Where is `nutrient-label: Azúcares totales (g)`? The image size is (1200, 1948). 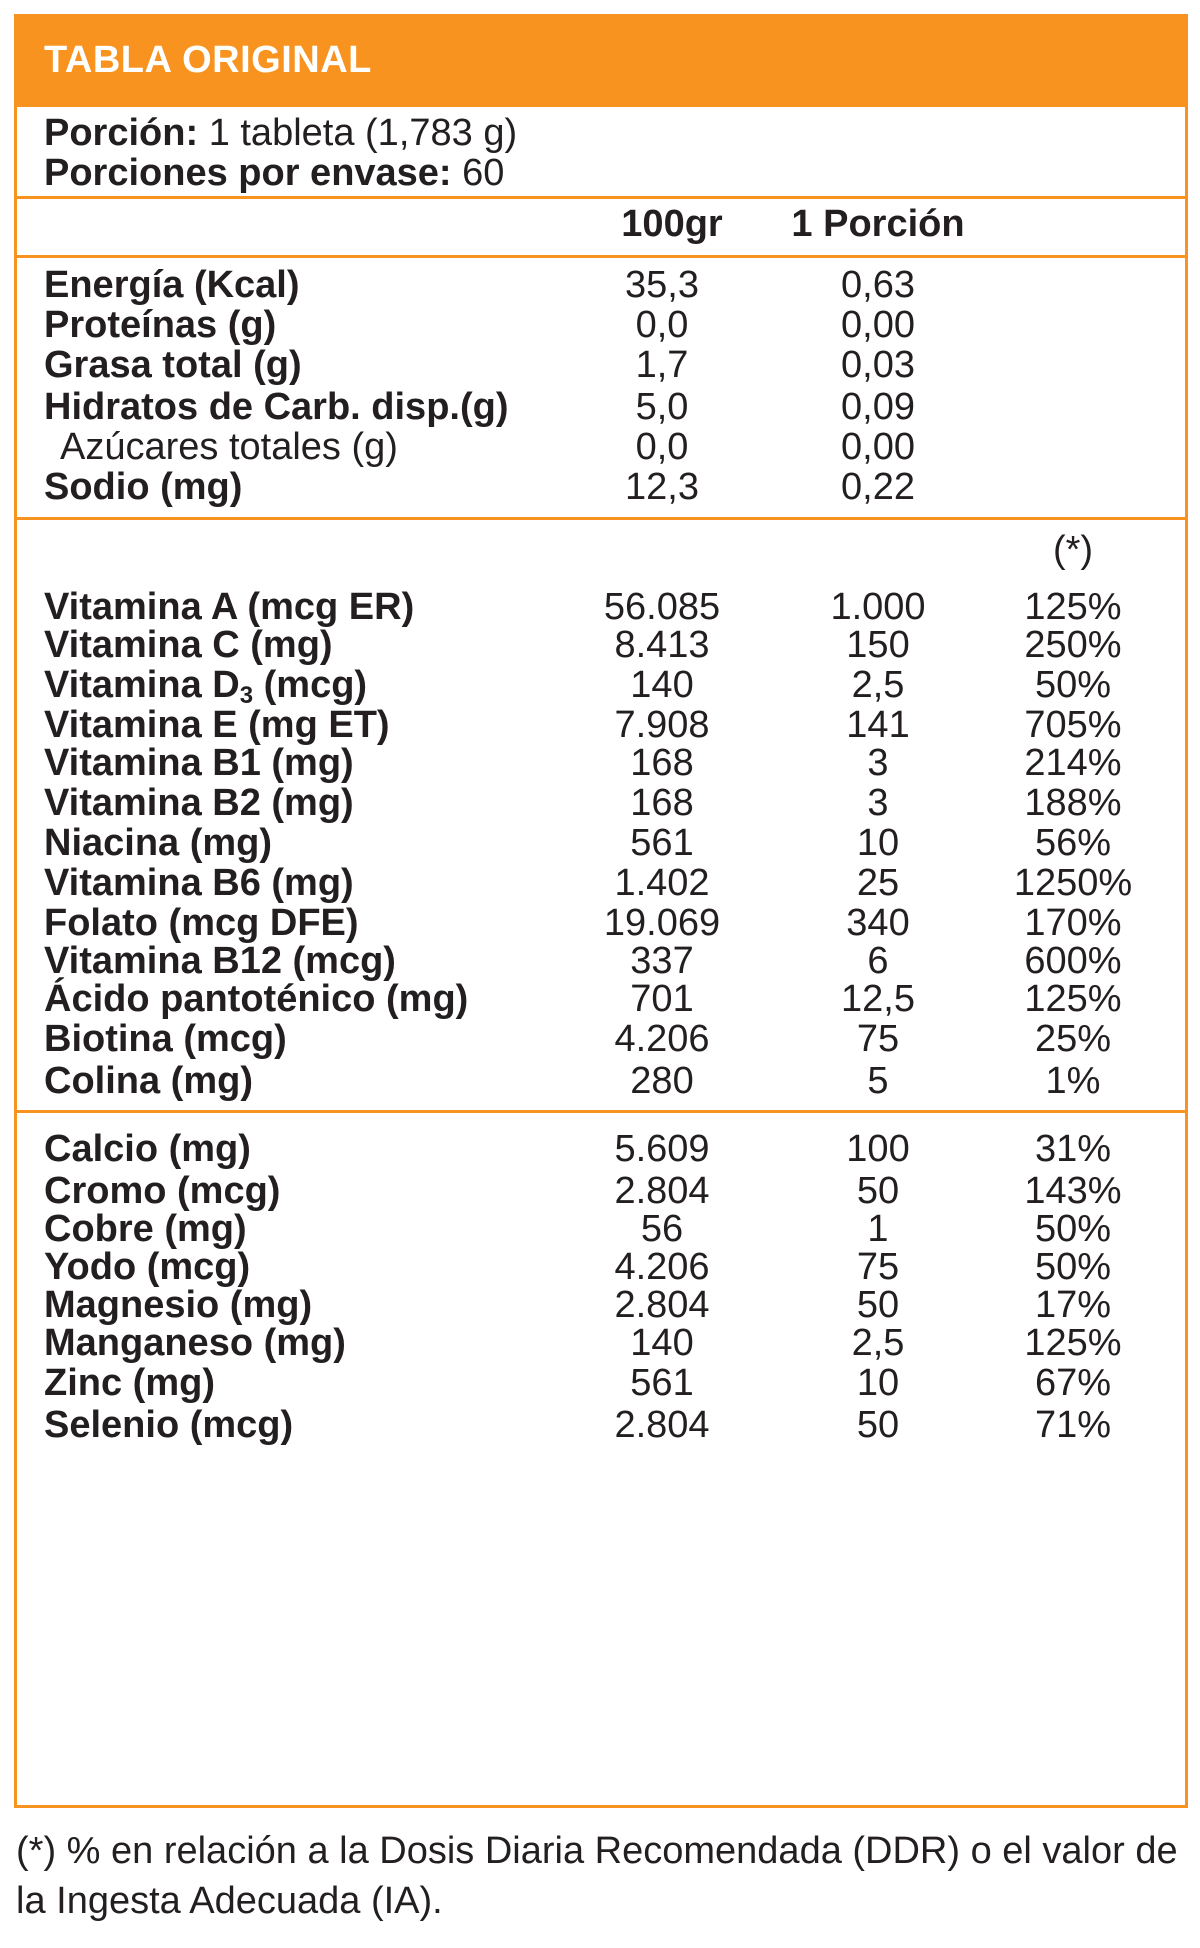 nutrient-label: Azúcares totales (g) is located at coordinates (229, 447).